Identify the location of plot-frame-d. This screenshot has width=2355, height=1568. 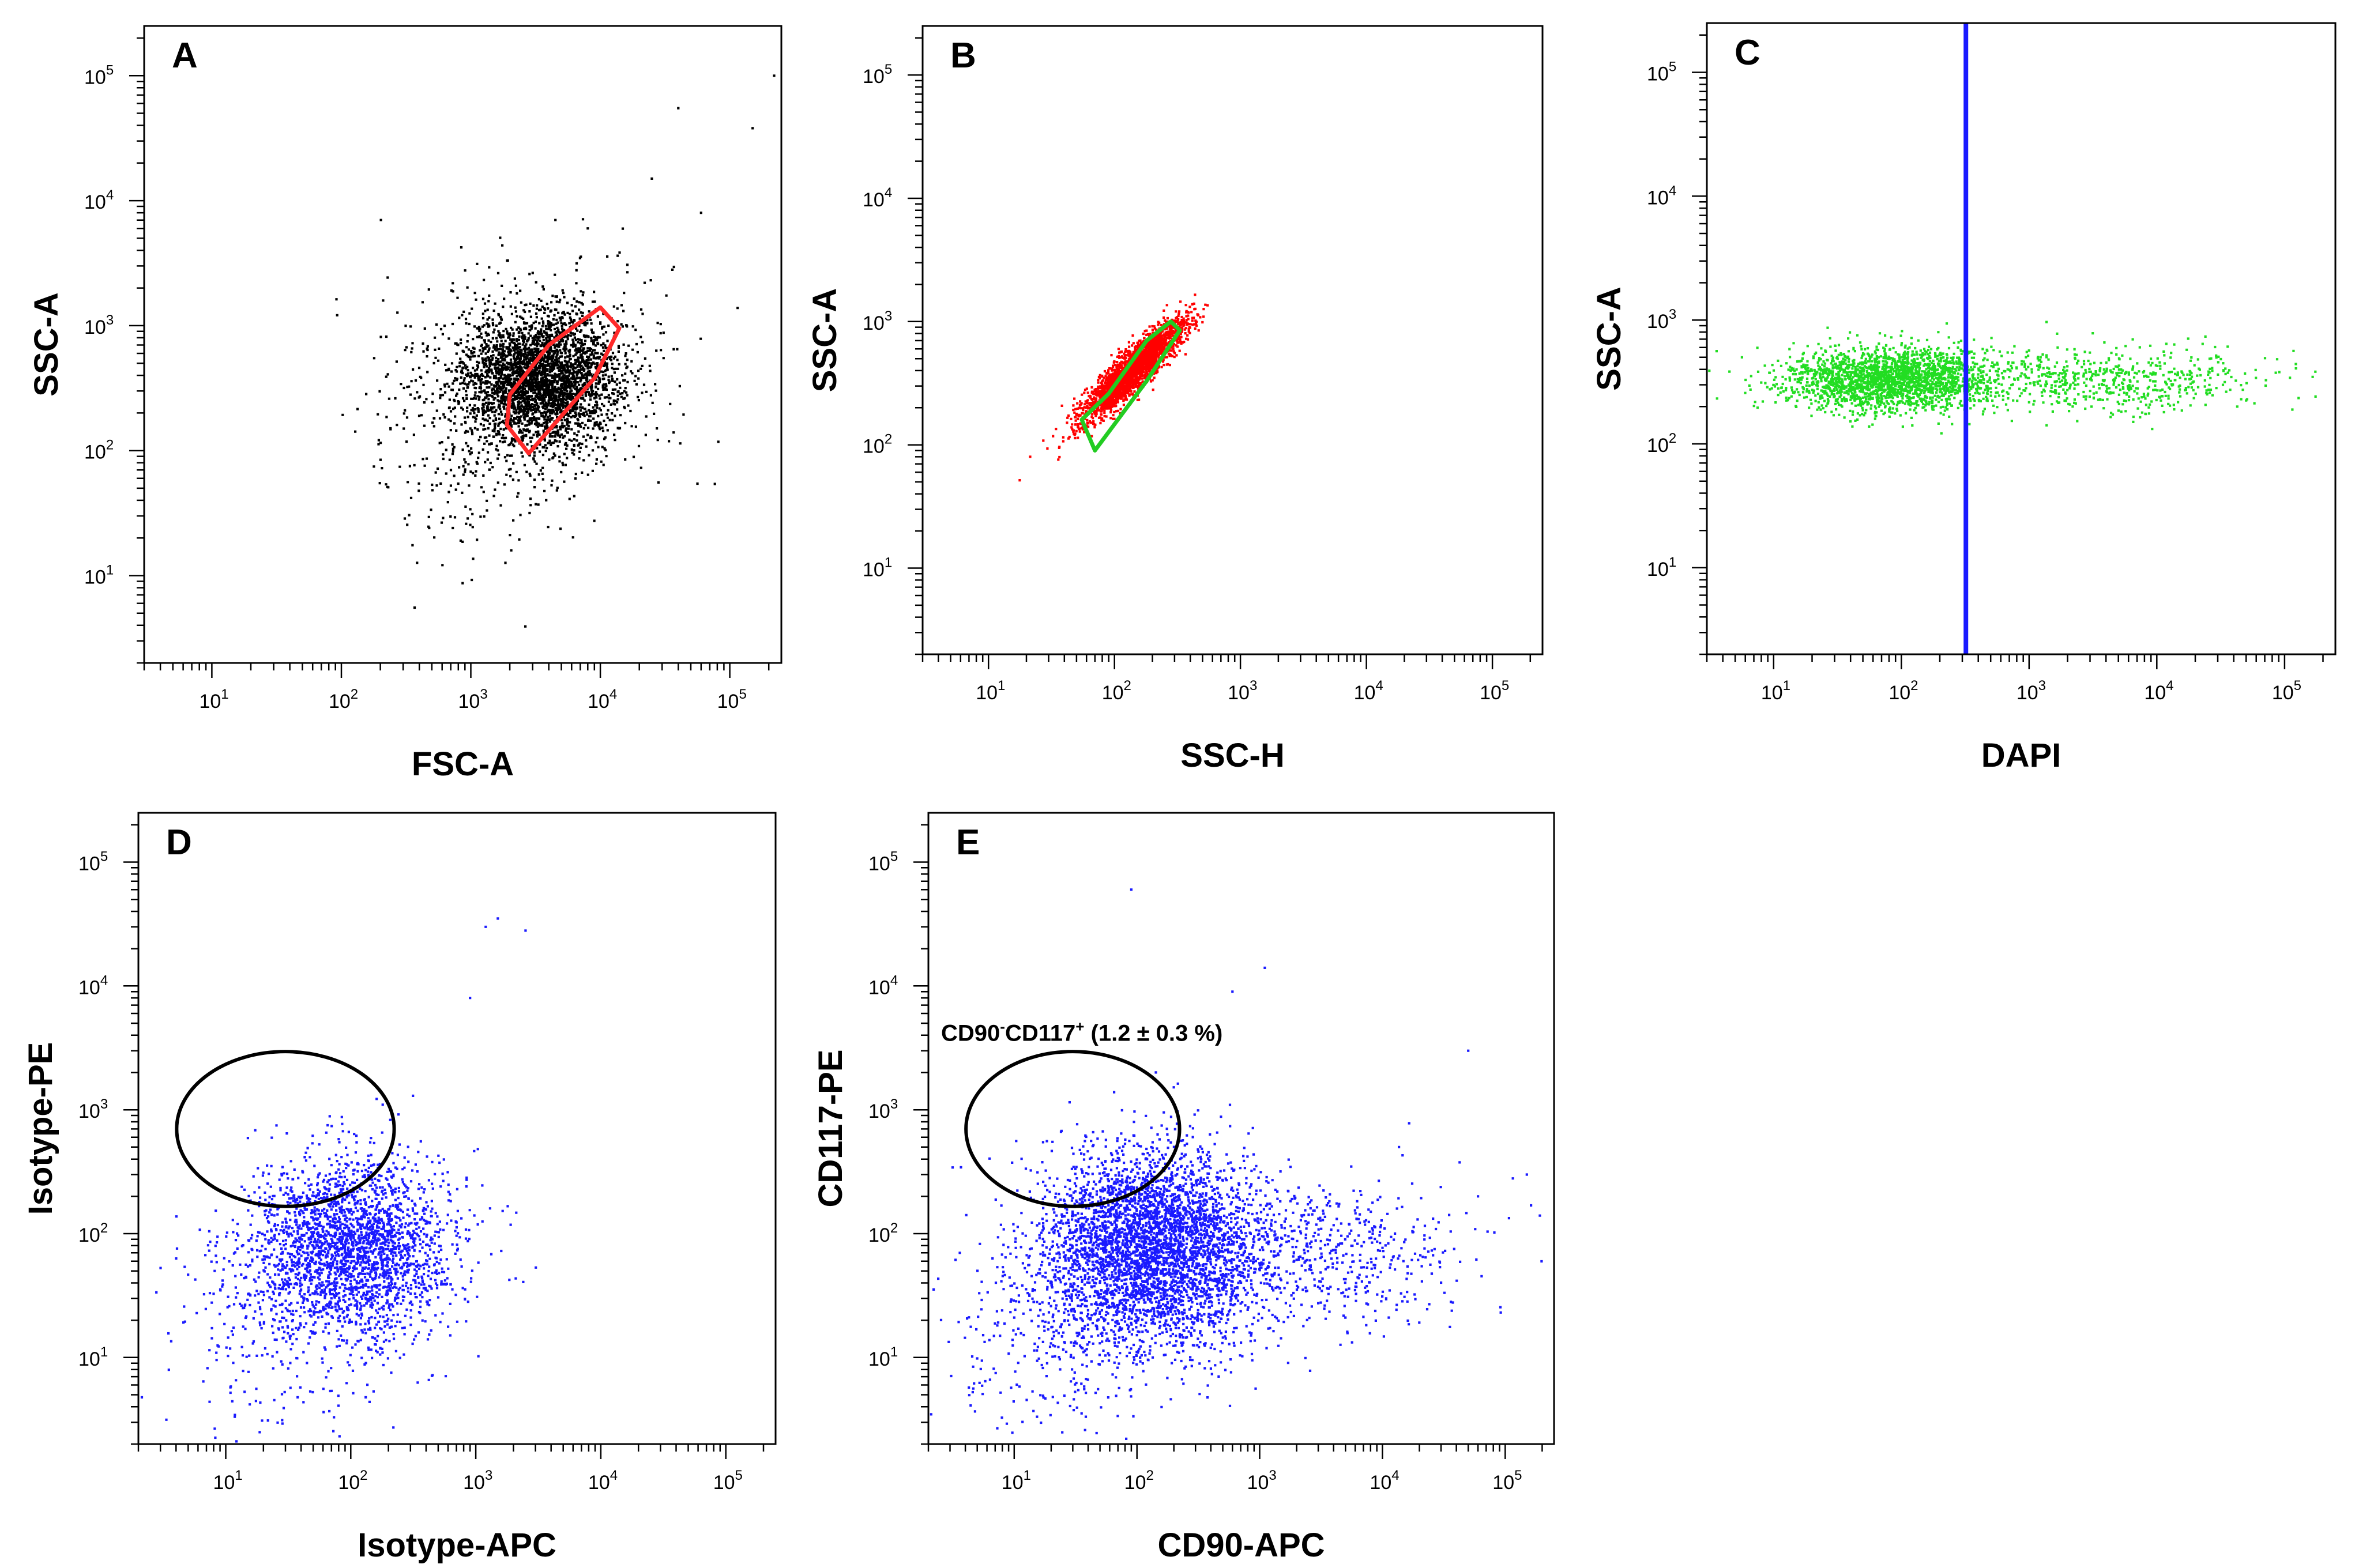
(457, 1128).